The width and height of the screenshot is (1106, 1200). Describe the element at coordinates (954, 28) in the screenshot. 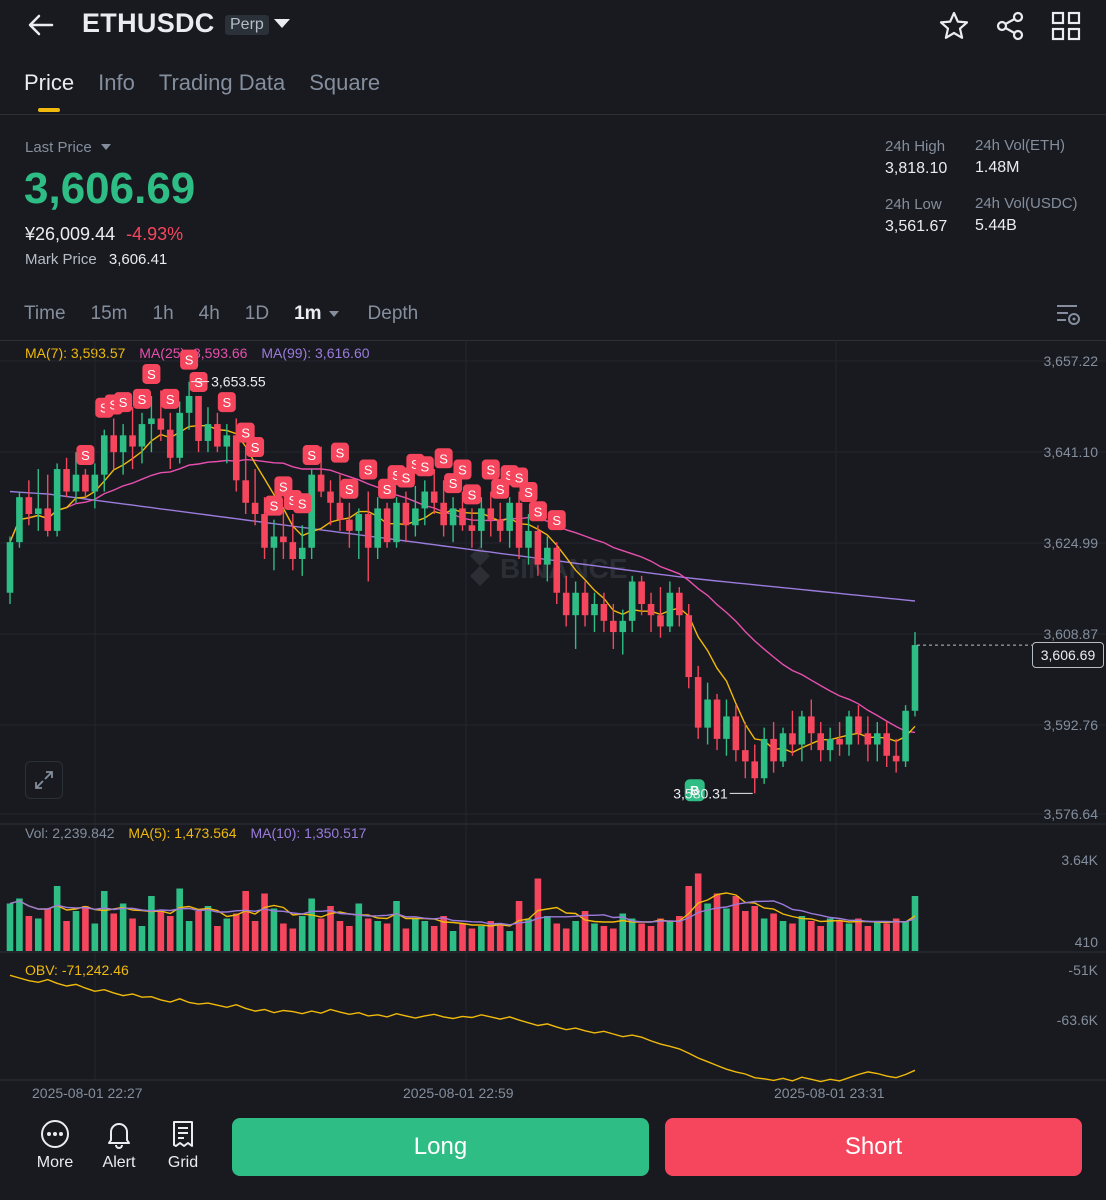

I see `star-icon` at that location.